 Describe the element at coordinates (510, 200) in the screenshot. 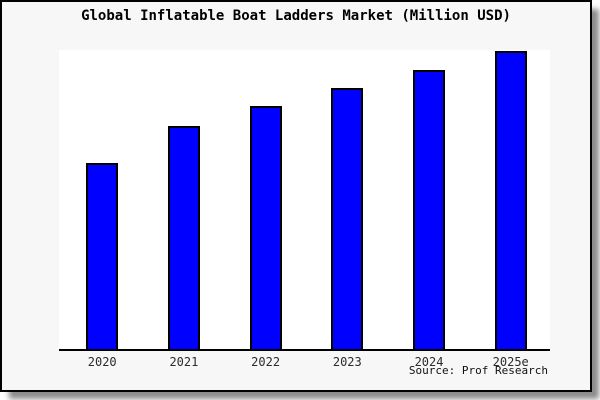

I see `bar-2025e` at that location.